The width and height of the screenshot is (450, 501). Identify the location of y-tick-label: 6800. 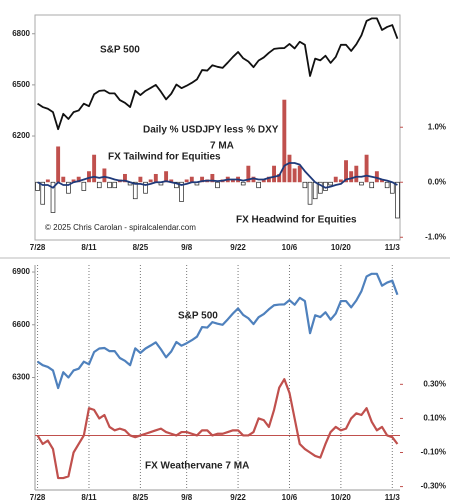
(21, 33).